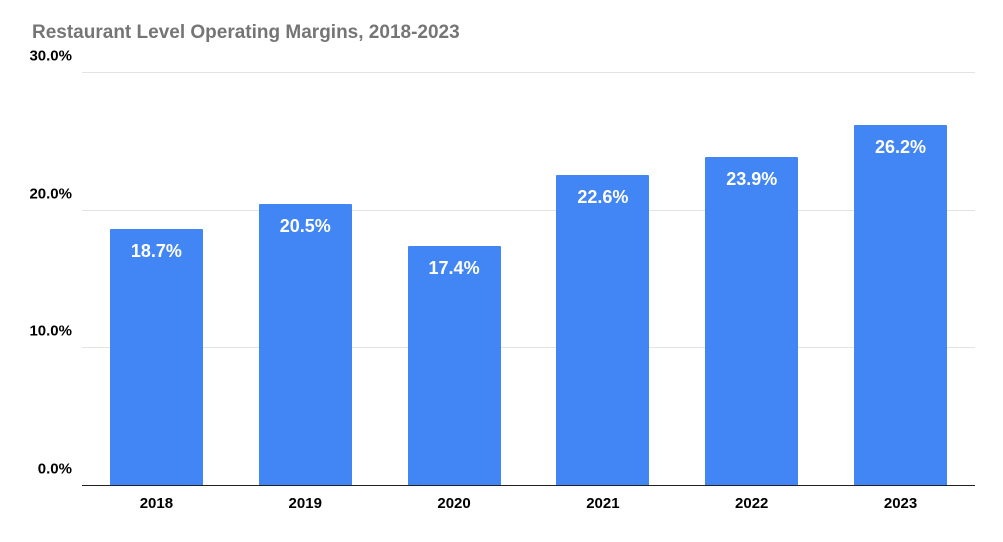 The width and height of the screenshot is (1003, 542). What do you see at coordinates (900, 503) in the screenshot?
I see `x-tick-label-2023: 2023` at bounding box center [900, 503].